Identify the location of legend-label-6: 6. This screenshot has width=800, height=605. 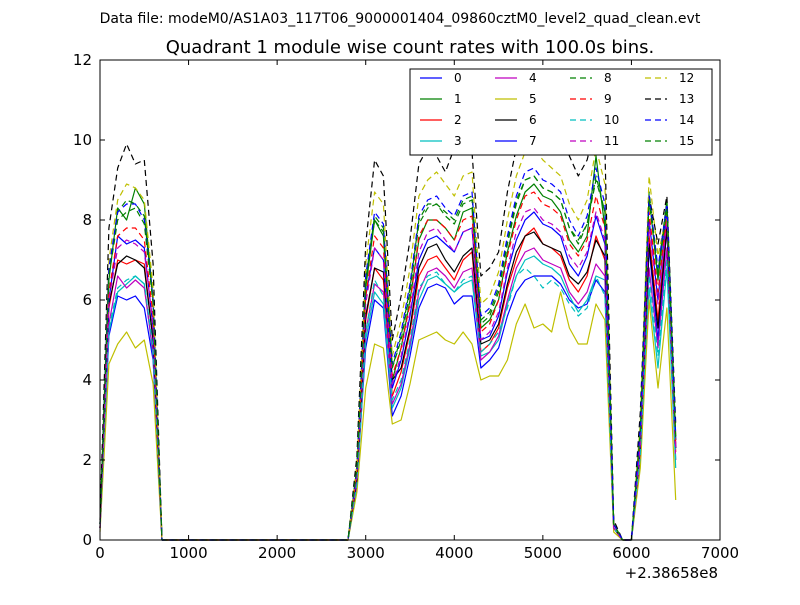
(533, 120).